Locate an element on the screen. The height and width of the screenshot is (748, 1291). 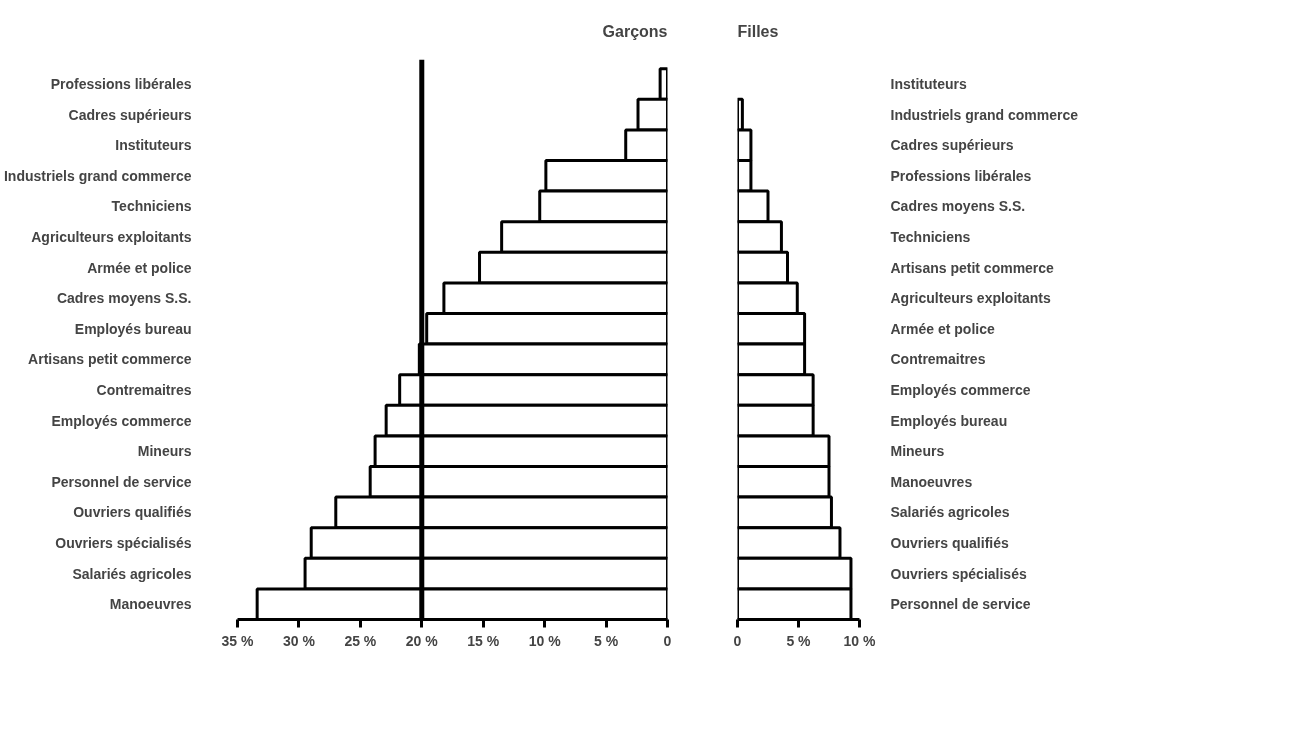
x-tick-label: 30 % is located at coordinates (299, 640).